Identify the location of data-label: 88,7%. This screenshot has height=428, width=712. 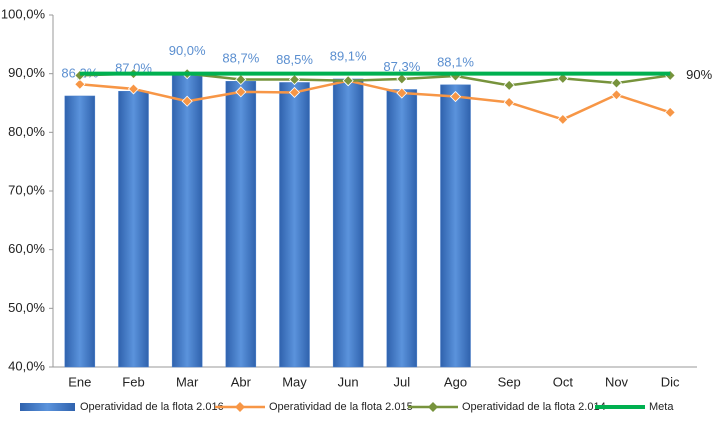
(240, 58).